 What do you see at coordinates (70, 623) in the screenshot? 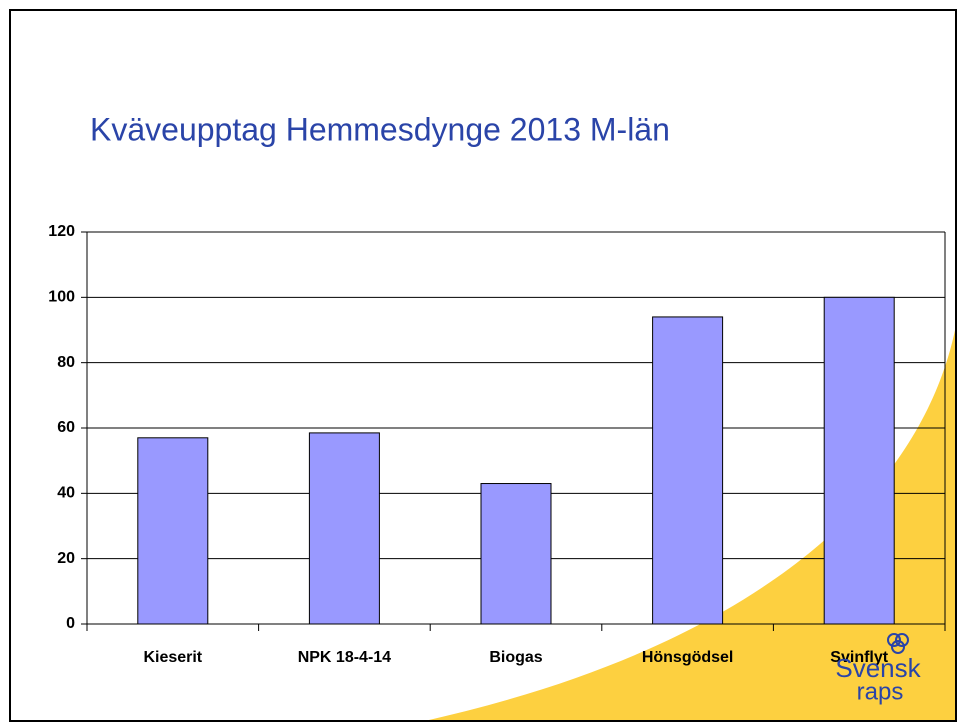
I see `y-tick-label: 0` at bounding box center [70, 623].